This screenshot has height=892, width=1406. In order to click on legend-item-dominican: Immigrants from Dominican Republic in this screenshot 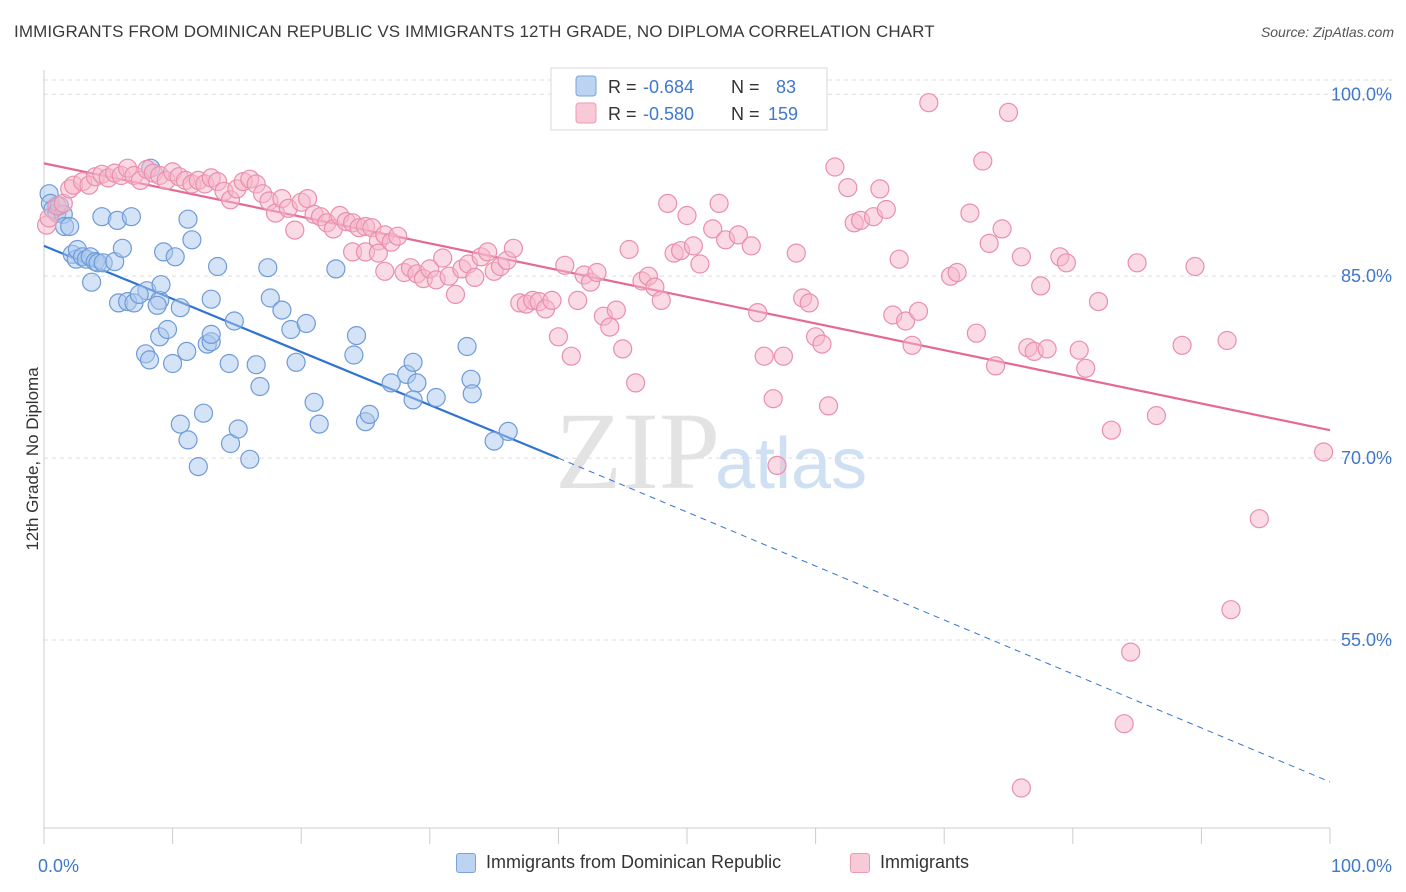, I will do `click(618, 862)`.